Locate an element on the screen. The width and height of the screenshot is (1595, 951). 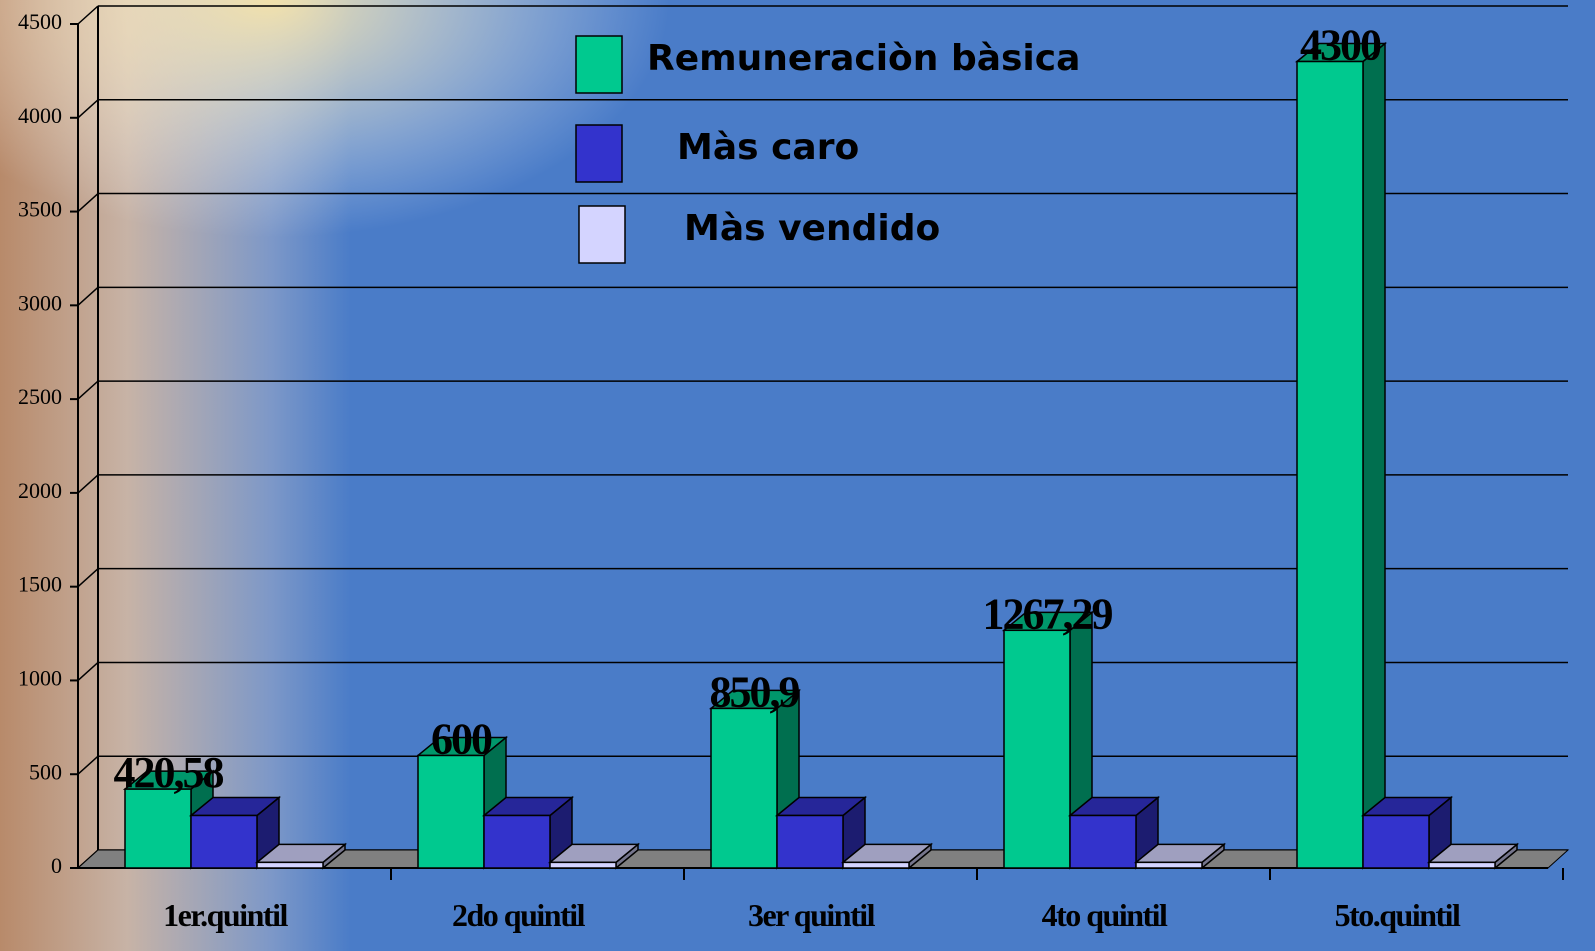
y-tick-label: 0 is located at coordinates (56, 865).